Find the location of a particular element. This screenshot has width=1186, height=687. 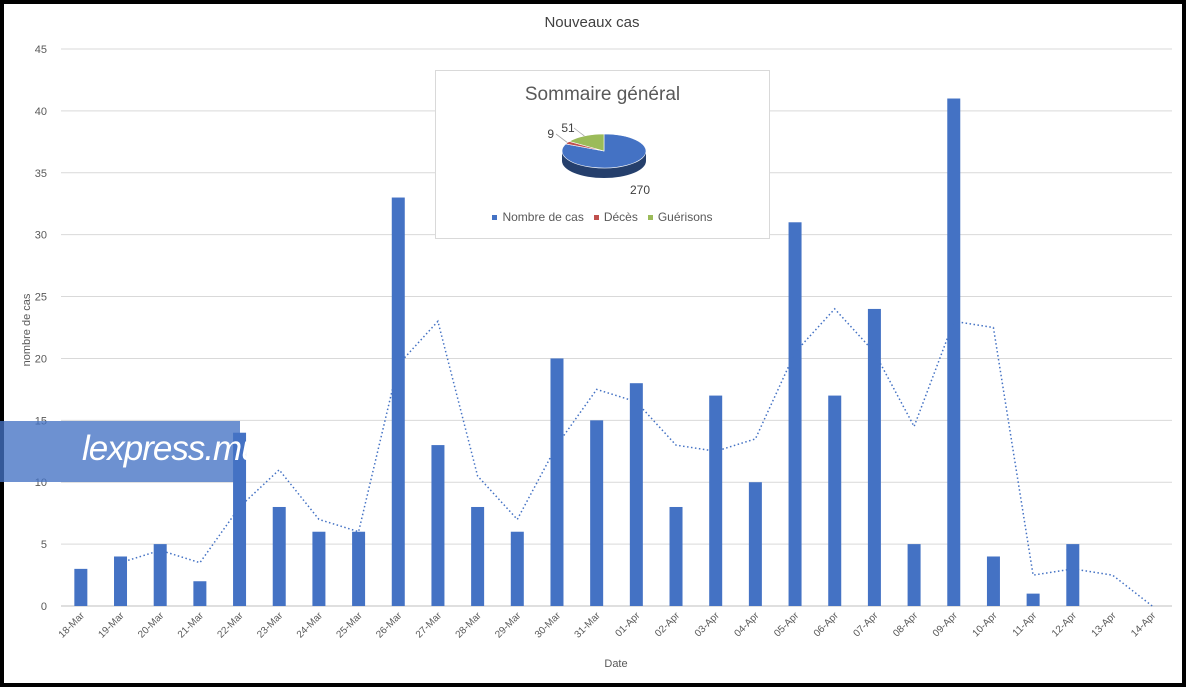

y-tick-label: 35 is located at coordinates (41, 174).